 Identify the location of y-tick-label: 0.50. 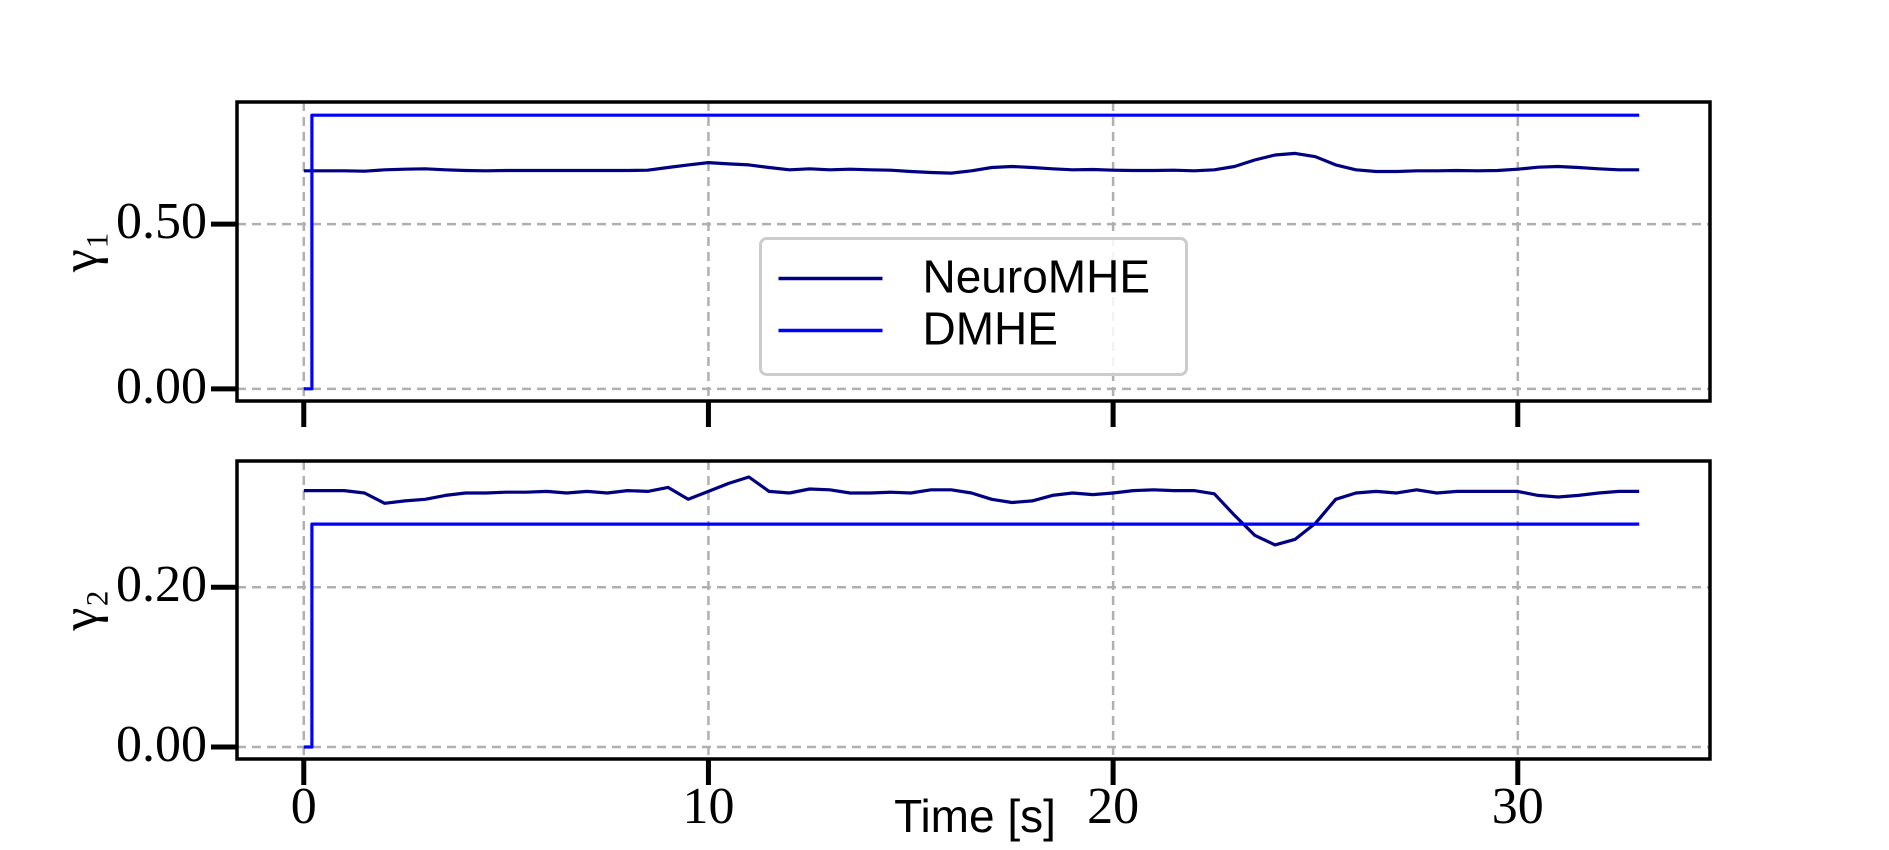
(161, 221).